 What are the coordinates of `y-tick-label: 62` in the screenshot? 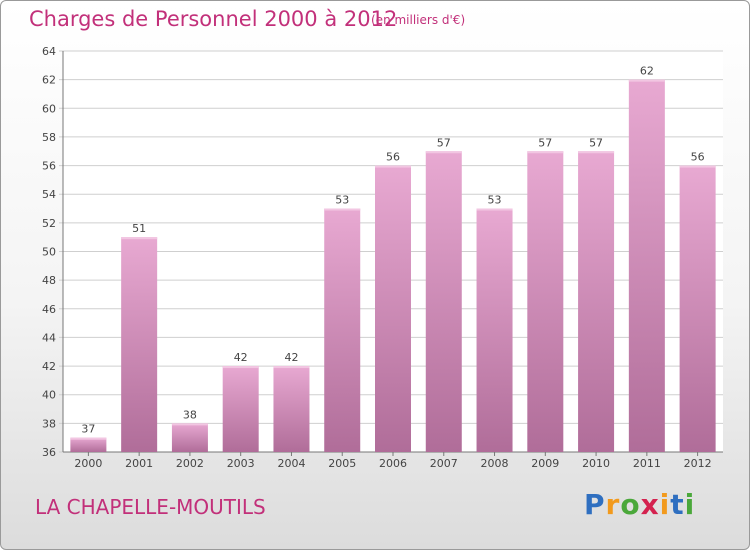 It's located at (49, 80).